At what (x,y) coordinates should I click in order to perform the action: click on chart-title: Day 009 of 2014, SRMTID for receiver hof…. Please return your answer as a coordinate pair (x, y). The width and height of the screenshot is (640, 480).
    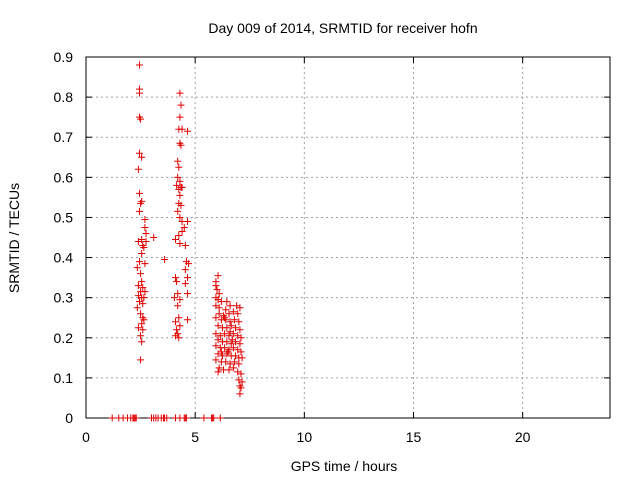
    Looking at the image, I should click on (342, 28).